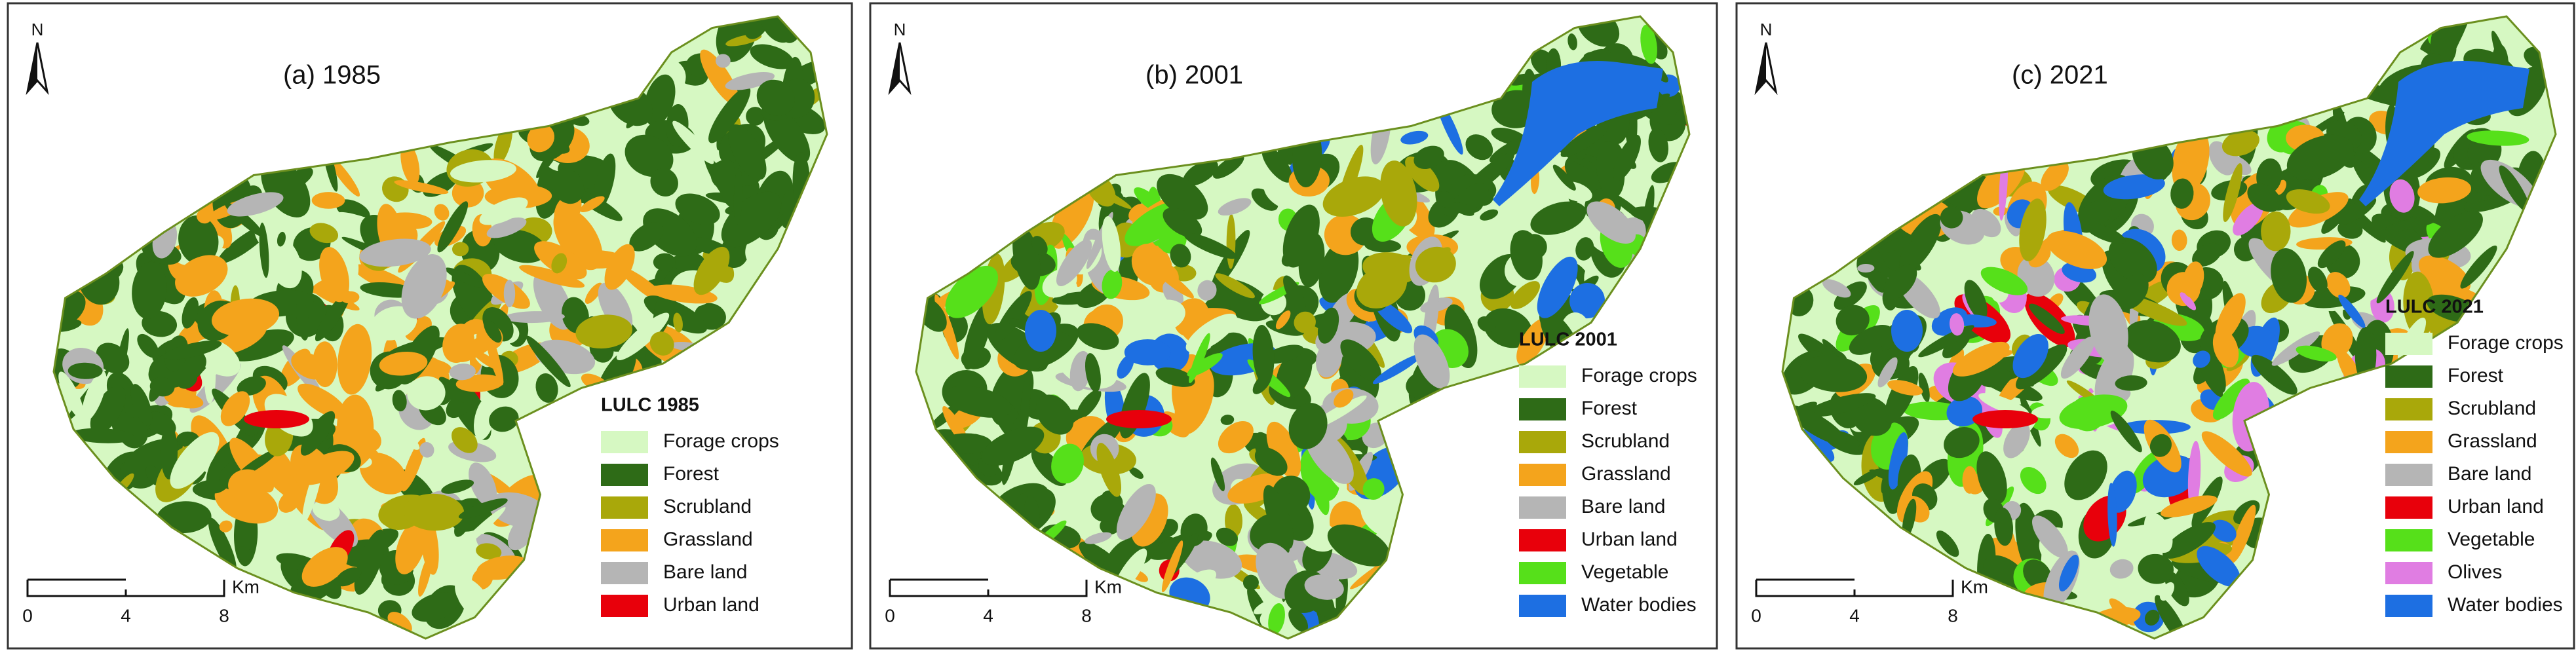 Image resolution: width=2576 pixels, height=653 pixels. What do you see at coordinates (1139, 419) in the screenshot?
I see `urban-area` at bounding box center [1139, 419].